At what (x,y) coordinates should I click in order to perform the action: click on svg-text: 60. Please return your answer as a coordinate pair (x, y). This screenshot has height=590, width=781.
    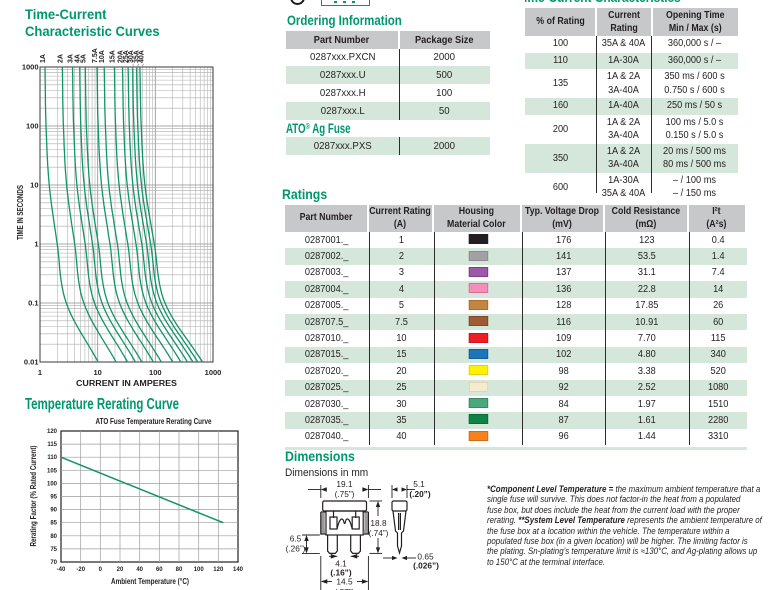
    Looking at the image, I should click on (159, 570).